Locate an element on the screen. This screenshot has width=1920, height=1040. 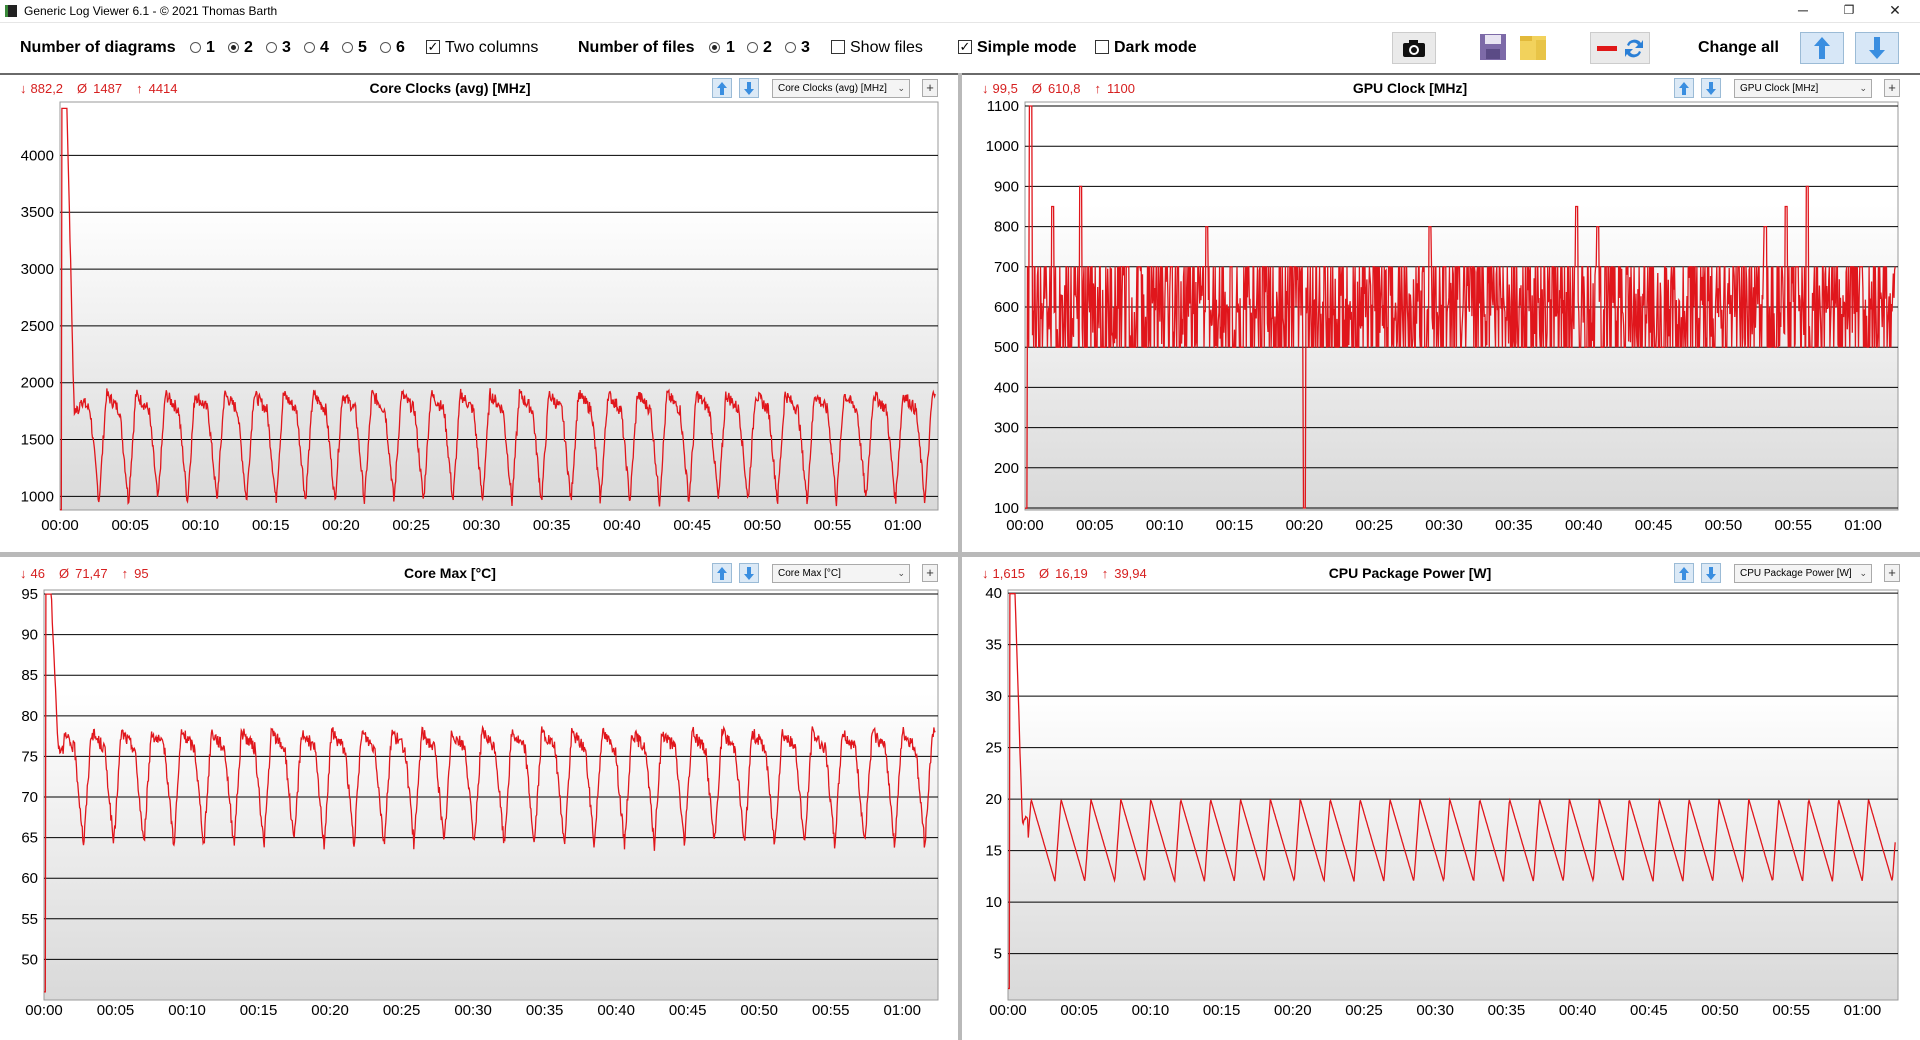
move-all-up-button is located at coordinates (1822, 48).